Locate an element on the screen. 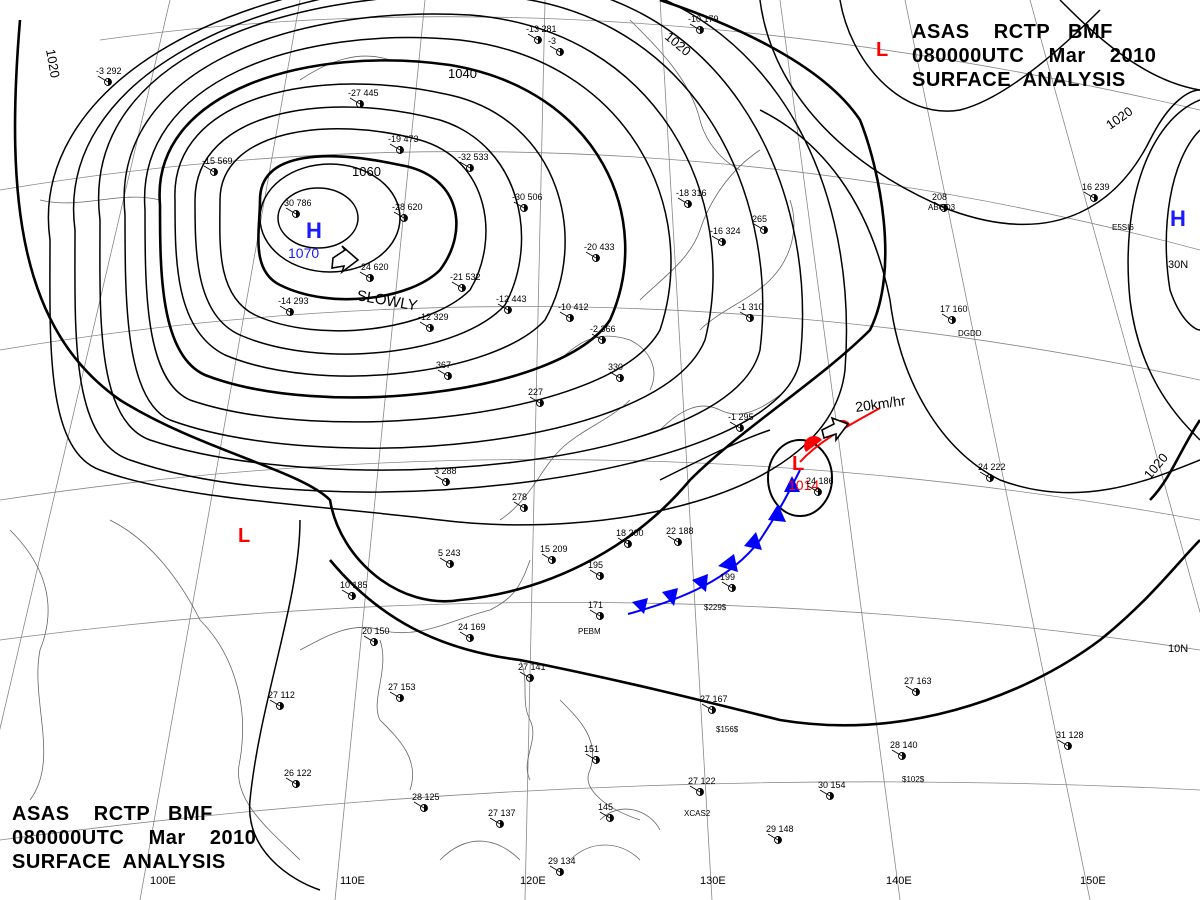 This screenshot has width=1200, height=900. station-plot: 151 is located at coordinates (592, 754).